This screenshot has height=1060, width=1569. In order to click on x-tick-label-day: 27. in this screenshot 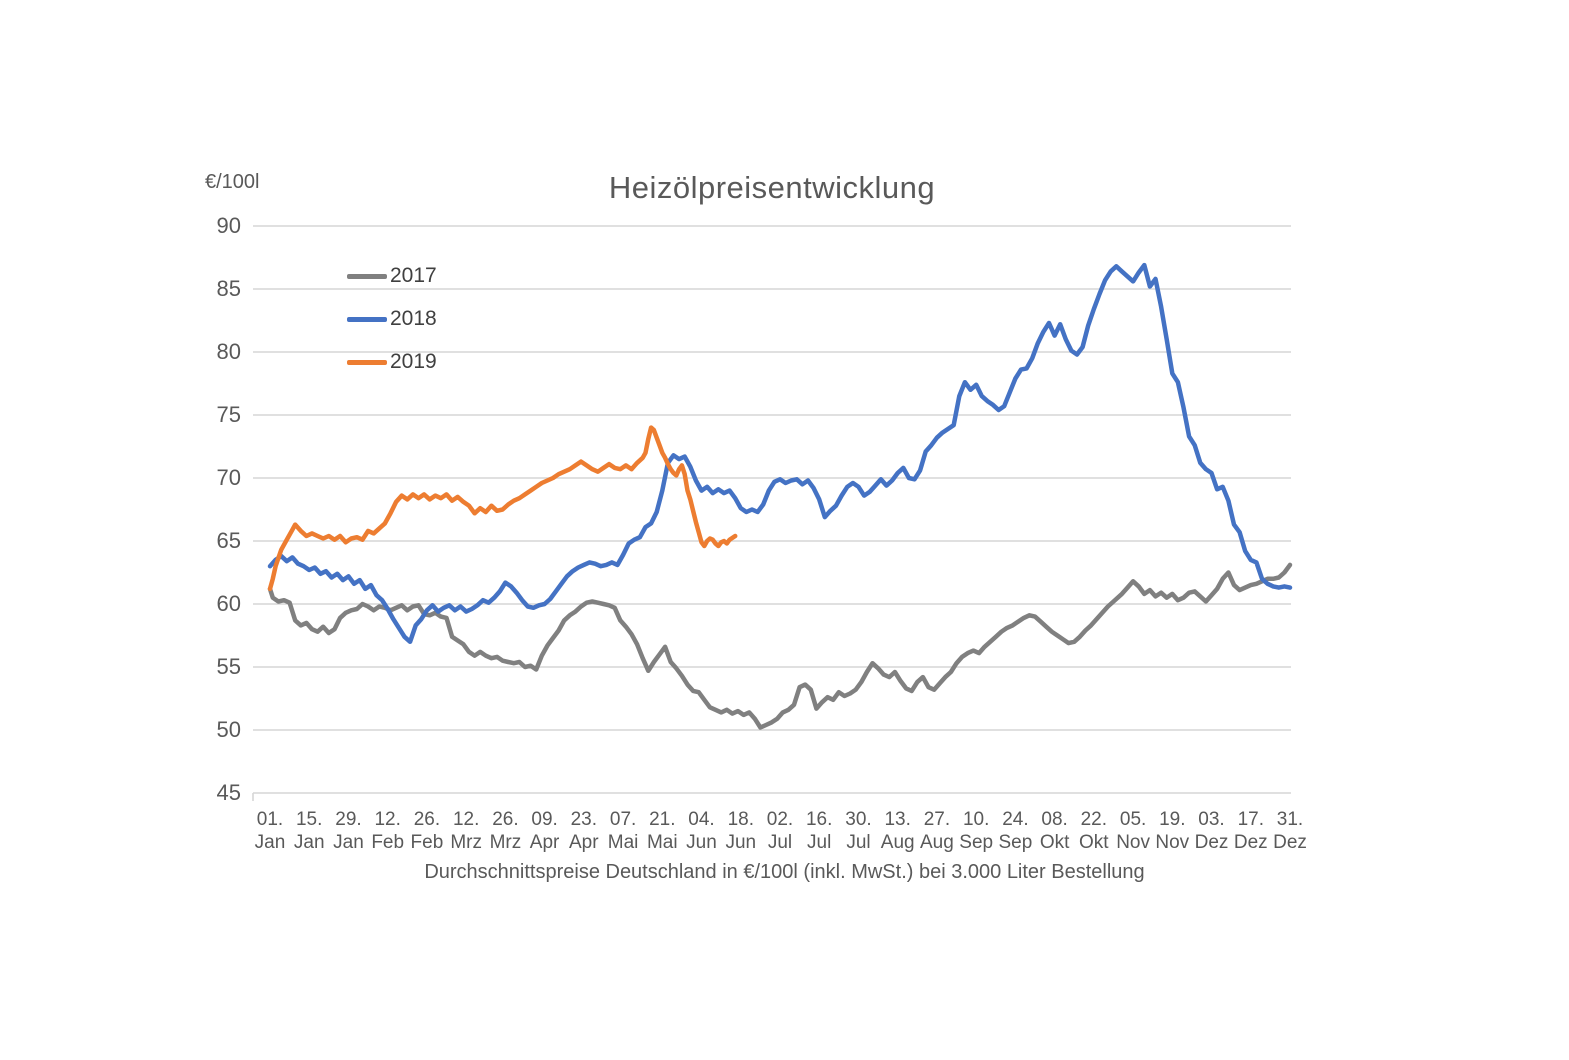, I will do `click(937, 819)`.